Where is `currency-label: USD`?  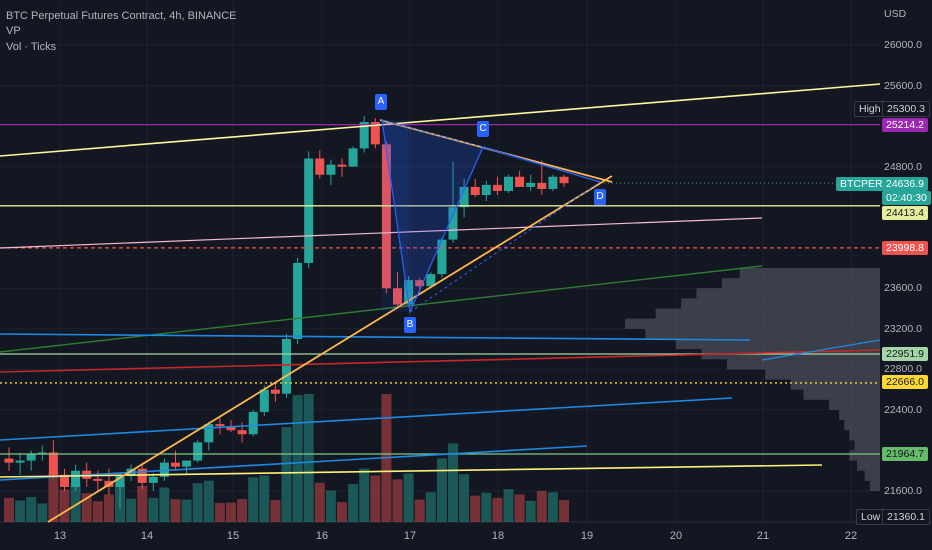
currency-label: USD is located at coordinates (895, 14).